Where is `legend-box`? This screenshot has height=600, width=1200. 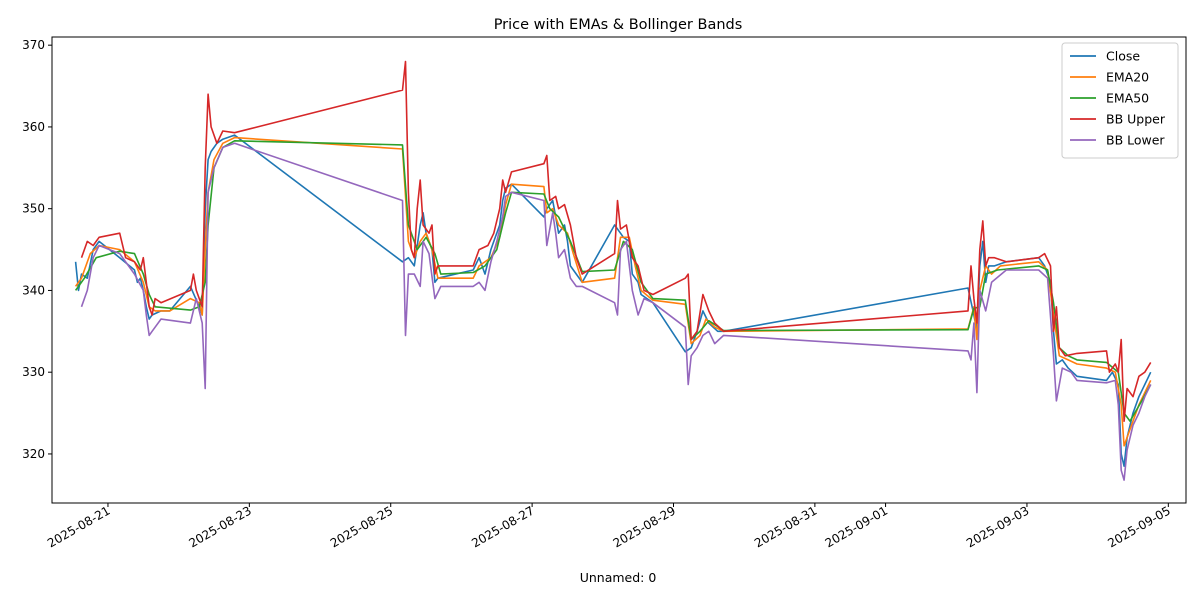 legend-box is located at coordinates (1120, 100).